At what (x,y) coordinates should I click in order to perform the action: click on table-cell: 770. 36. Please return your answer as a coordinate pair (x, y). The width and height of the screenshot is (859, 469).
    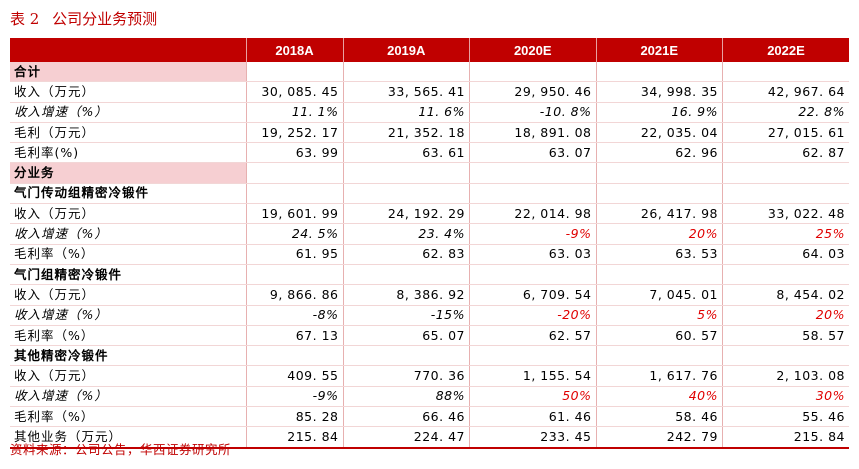
    Looking at the image, I should click on (406, 376).